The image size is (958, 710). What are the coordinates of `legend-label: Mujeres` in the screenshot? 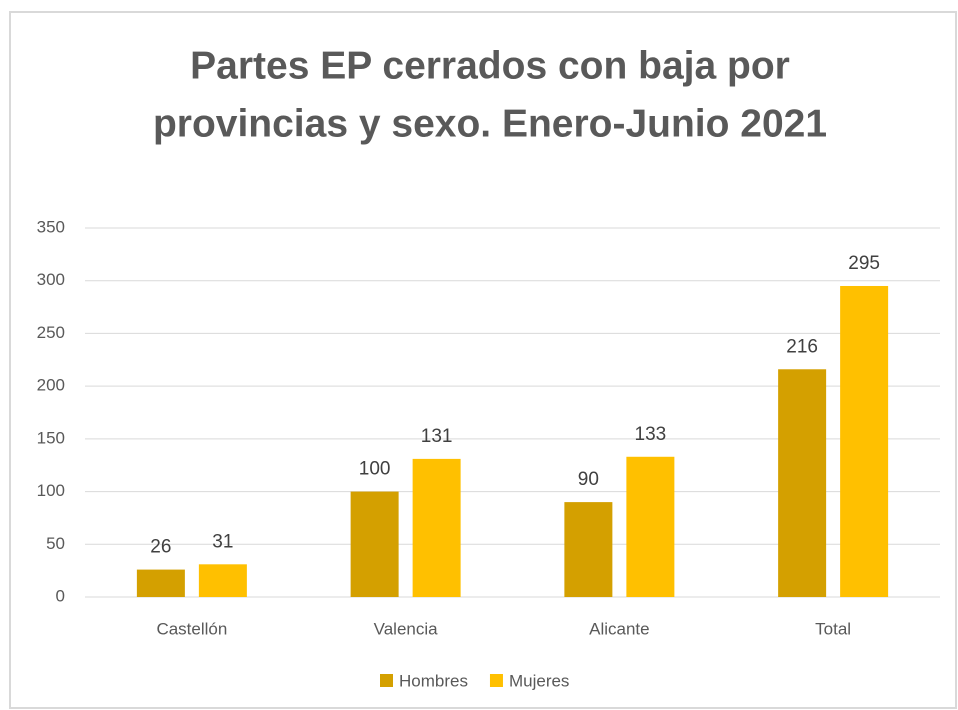 It's located at (539, 680).